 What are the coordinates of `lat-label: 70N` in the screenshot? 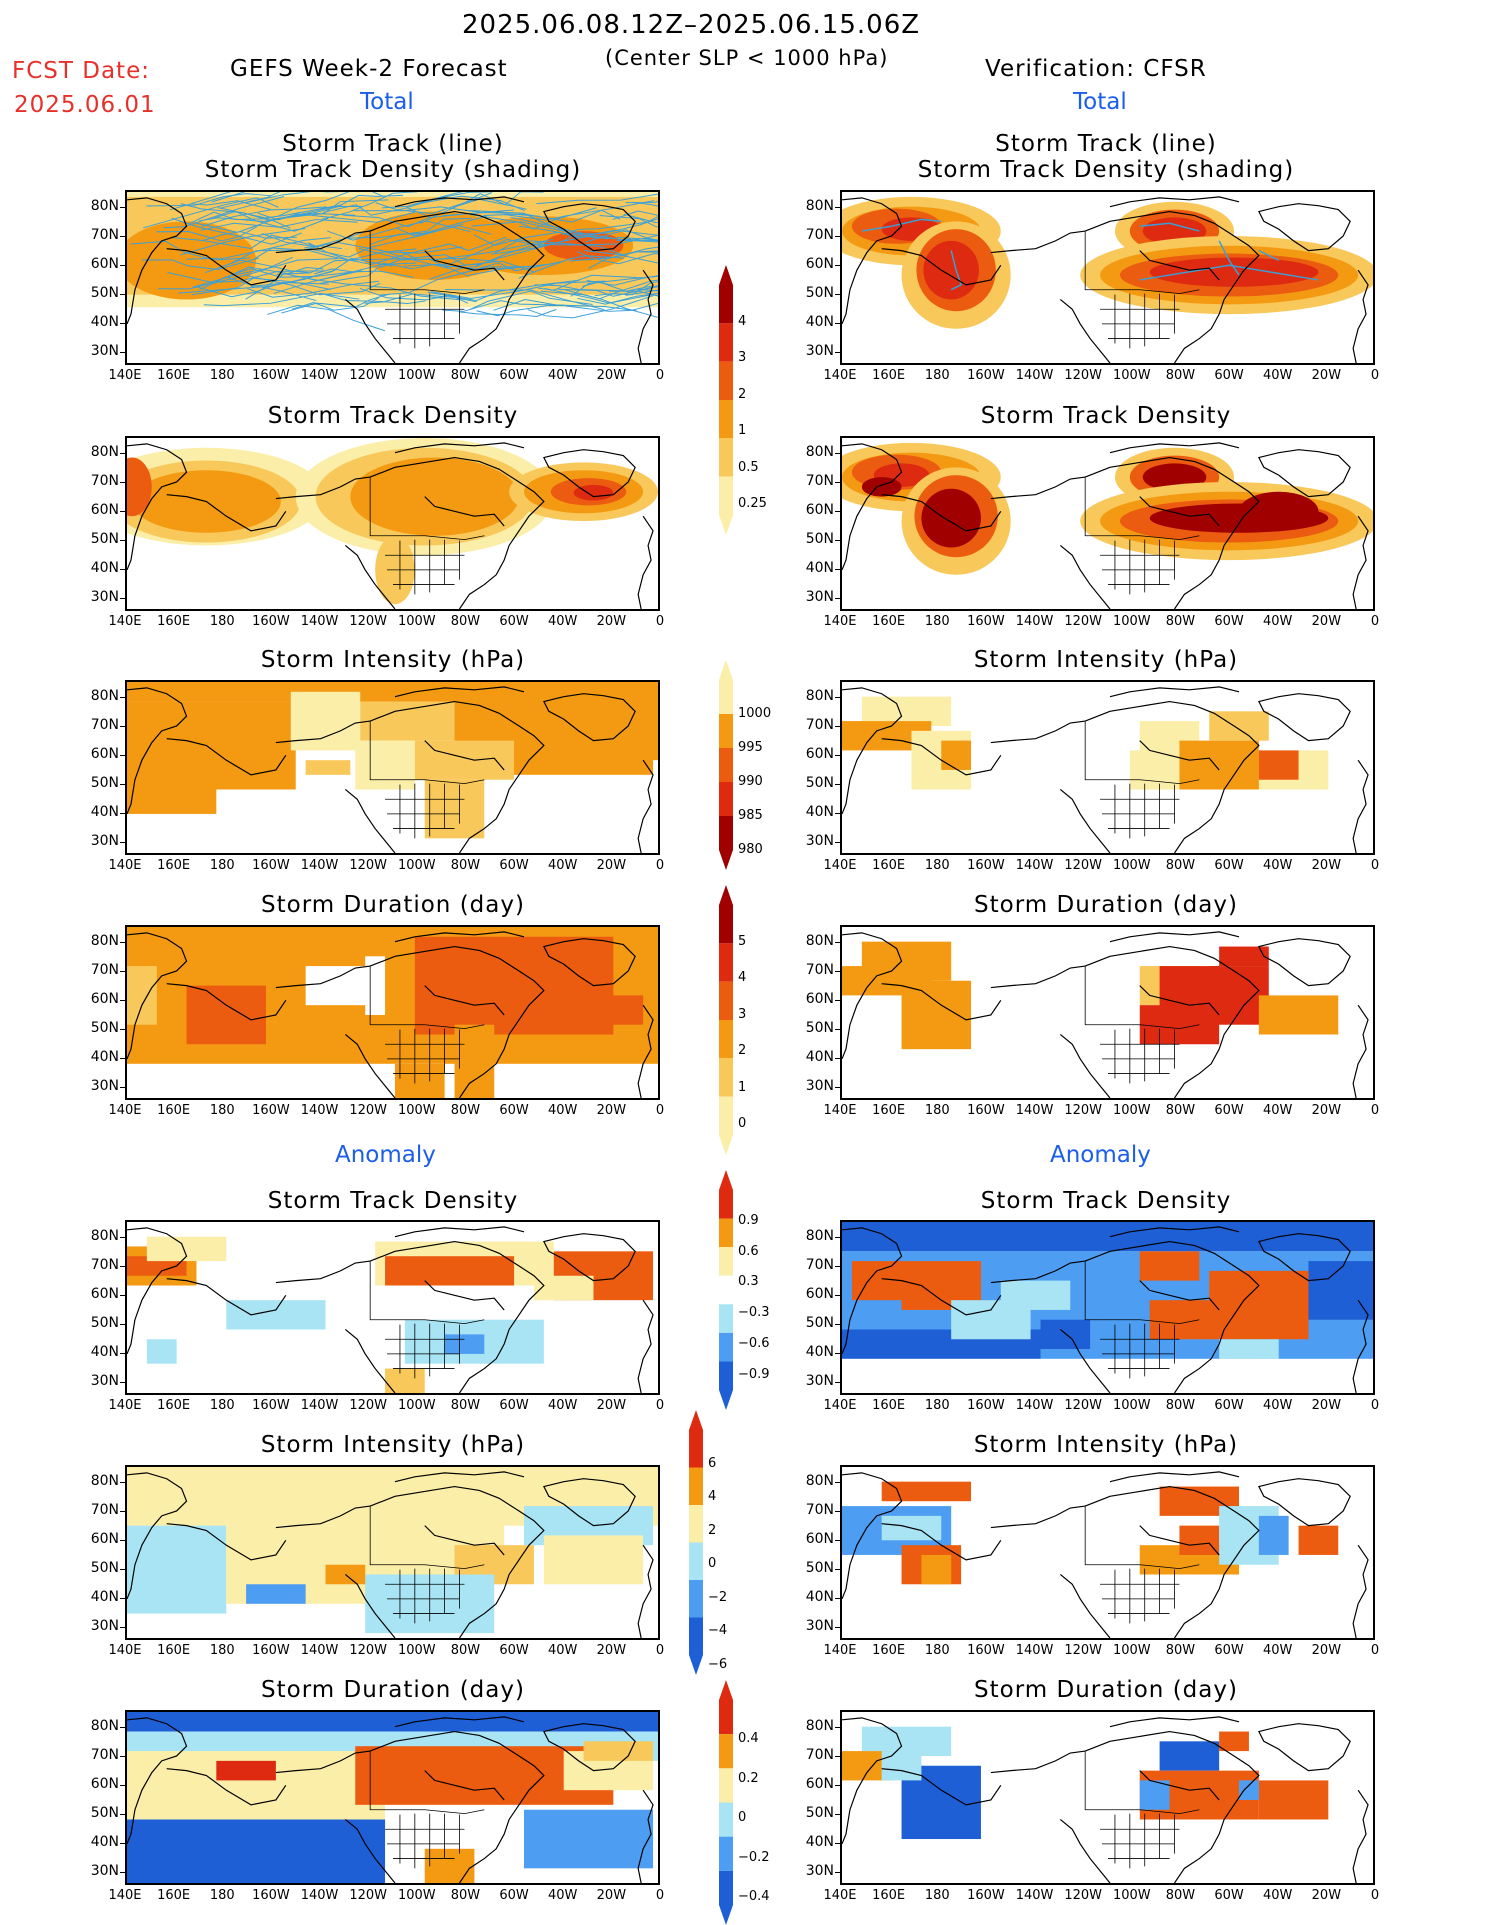 It's located at (104, 235).